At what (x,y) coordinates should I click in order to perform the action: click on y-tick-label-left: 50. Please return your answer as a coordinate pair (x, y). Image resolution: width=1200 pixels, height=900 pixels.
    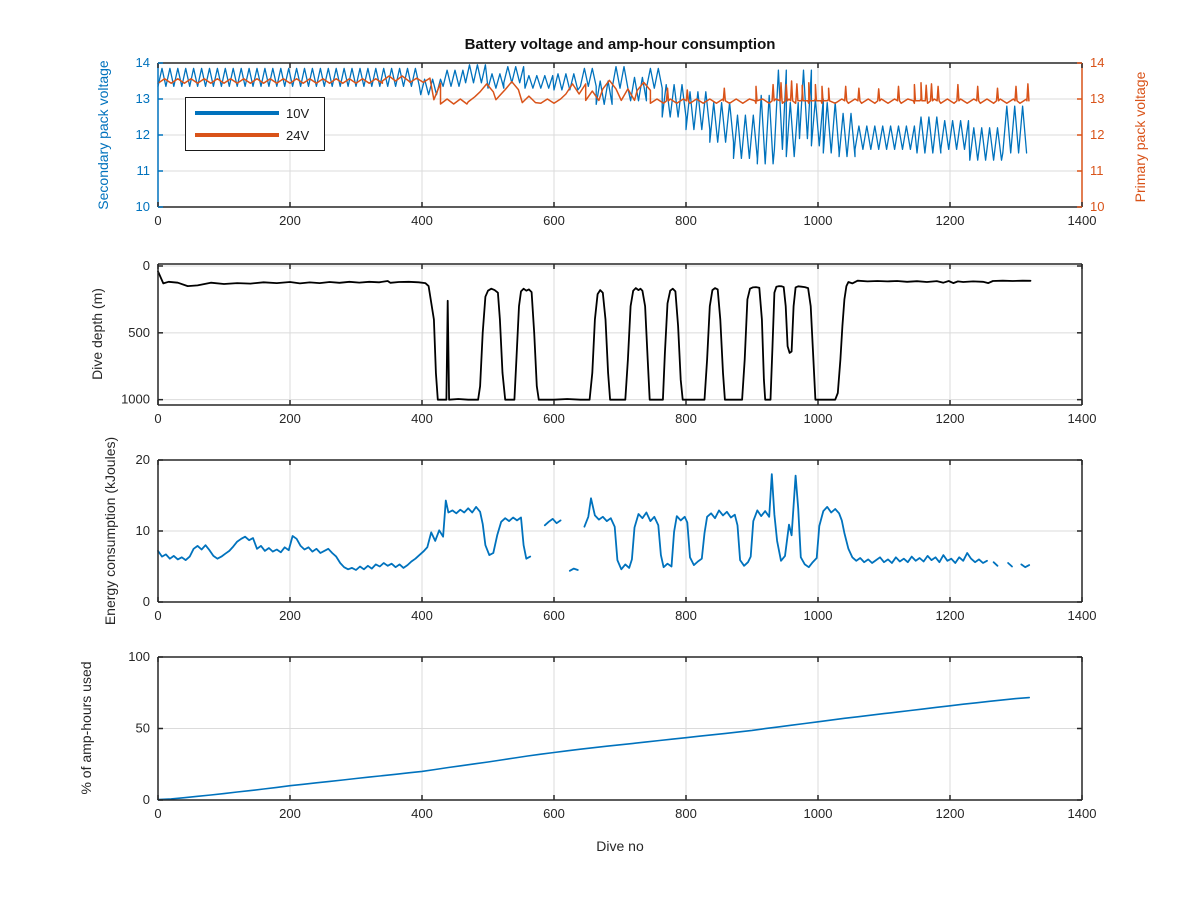
    Looking at the image, I should click on (143, 728).